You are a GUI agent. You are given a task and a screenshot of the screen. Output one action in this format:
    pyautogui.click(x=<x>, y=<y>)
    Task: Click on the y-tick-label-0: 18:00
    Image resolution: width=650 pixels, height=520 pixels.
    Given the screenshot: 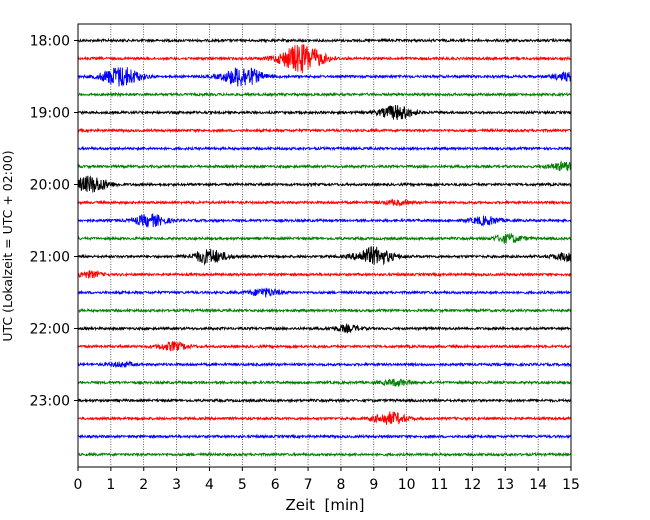 What is the action you would take?
    pyautogui.click(x=50, y=42)
    